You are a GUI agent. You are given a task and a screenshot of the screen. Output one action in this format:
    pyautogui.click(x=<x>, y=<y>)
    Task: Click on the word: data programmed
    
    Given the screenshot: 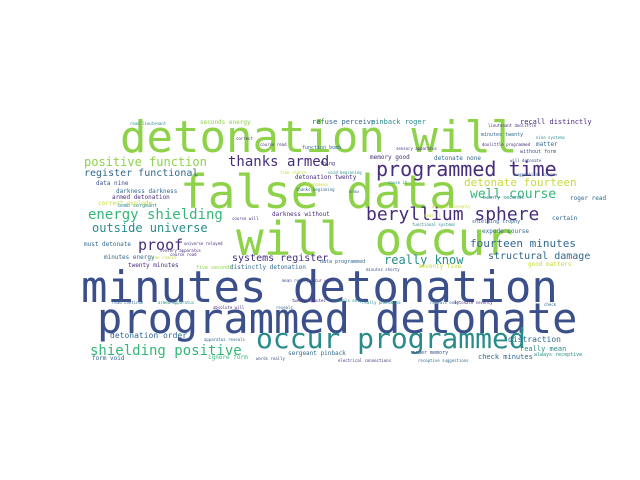 What is the action you would take?
    pyautogui.click(x=343, y=262)
    